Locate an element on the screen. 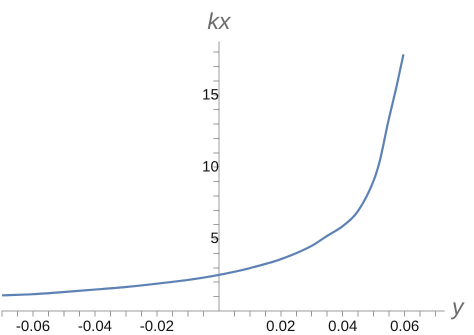 The image size is (474, 335). x-axis-title: y is located at coordinates (457, 306).